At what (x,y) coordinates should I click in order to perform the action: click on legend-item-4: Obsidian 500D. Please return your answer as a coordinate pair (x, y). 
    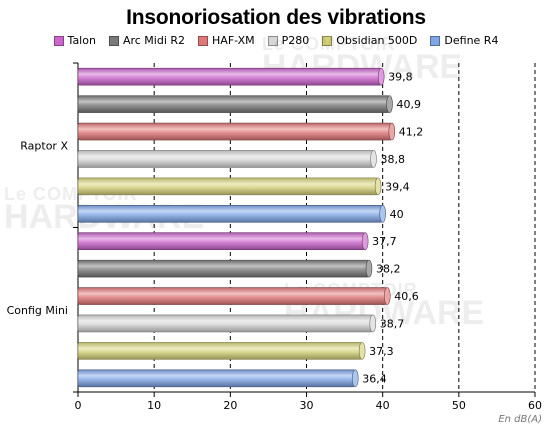
    Looking at the image, I should click on (369, 40).